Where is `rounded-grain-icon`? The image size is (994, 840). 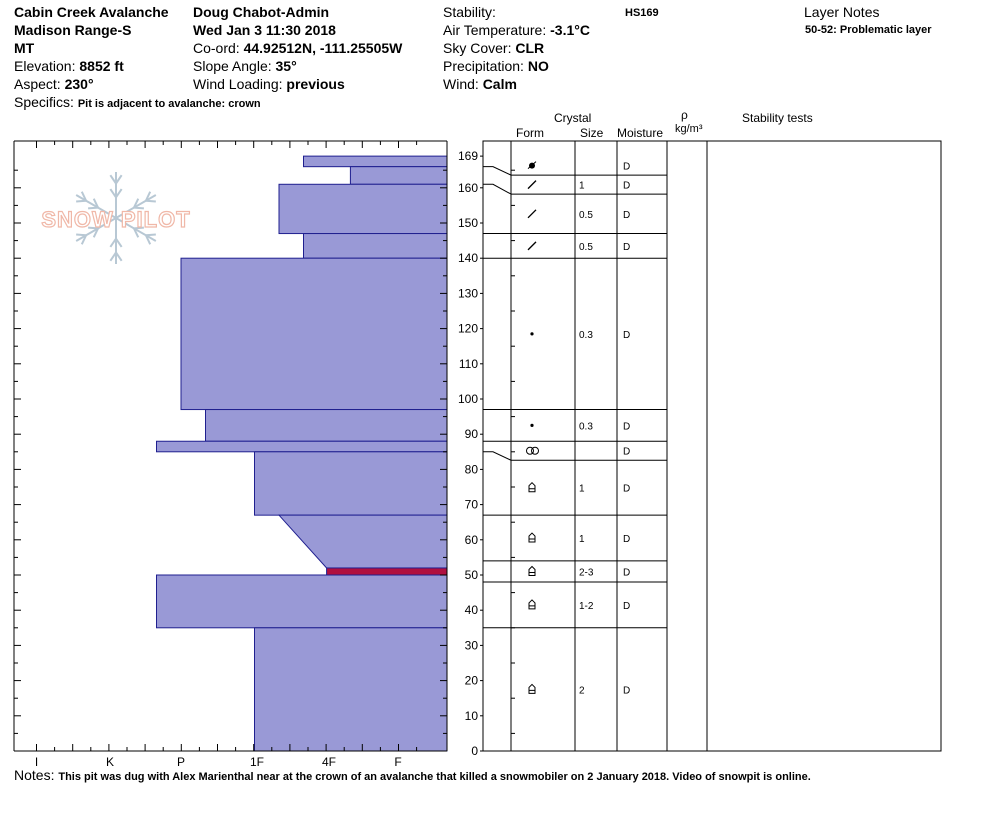 rounded-grain-icon is located at coordinates (532, 425).